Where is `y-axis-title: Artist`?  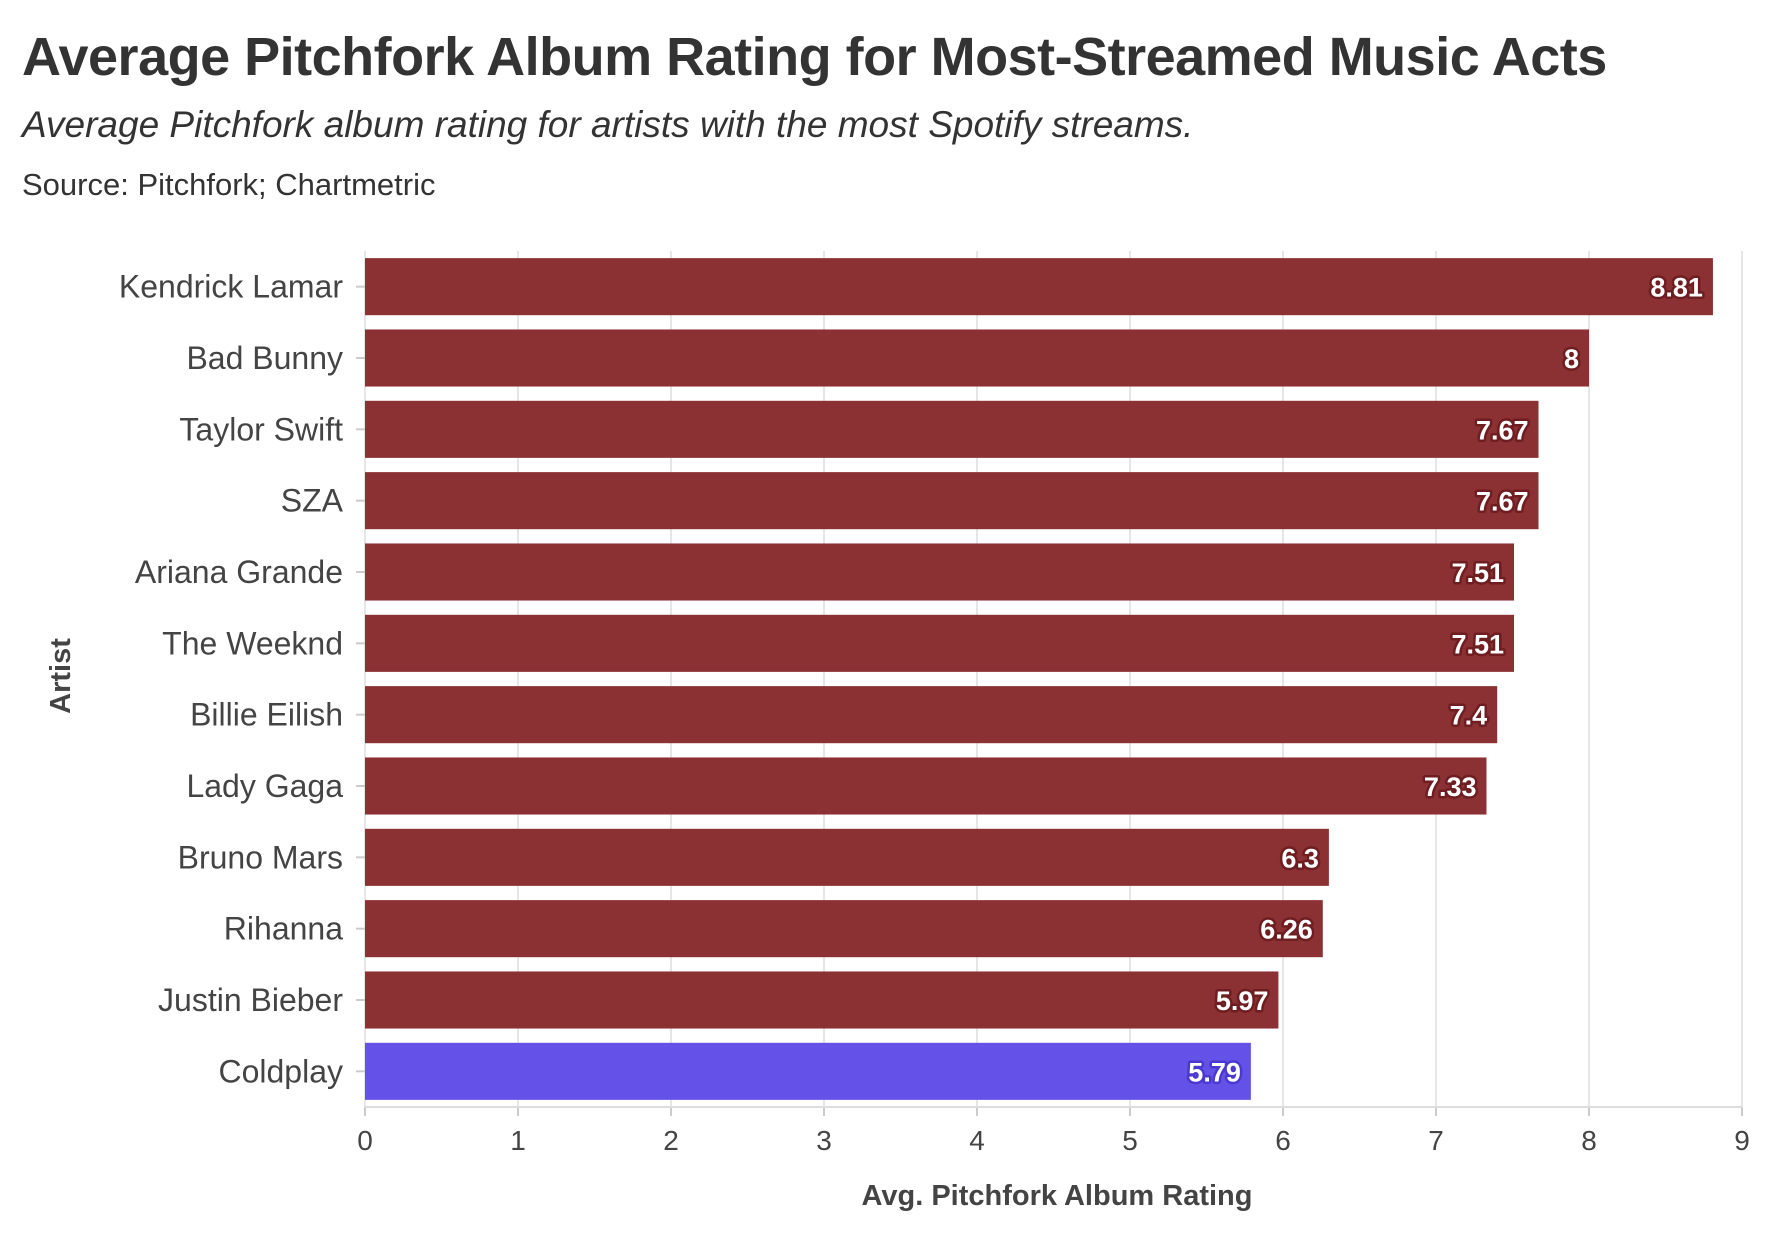 y-axis-title: Artist is located at coordinates (61, 676).